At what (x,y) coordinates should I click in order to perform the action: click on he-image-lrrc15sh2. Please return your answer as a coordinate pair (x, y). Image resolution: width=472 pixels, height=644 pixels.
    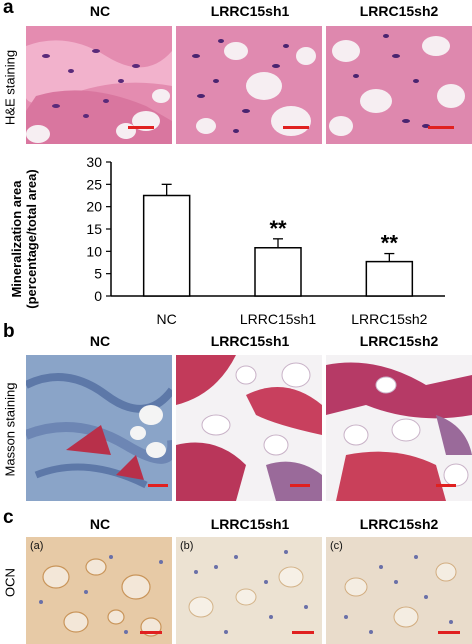
    Looking at the image, I should click on (399, 85).